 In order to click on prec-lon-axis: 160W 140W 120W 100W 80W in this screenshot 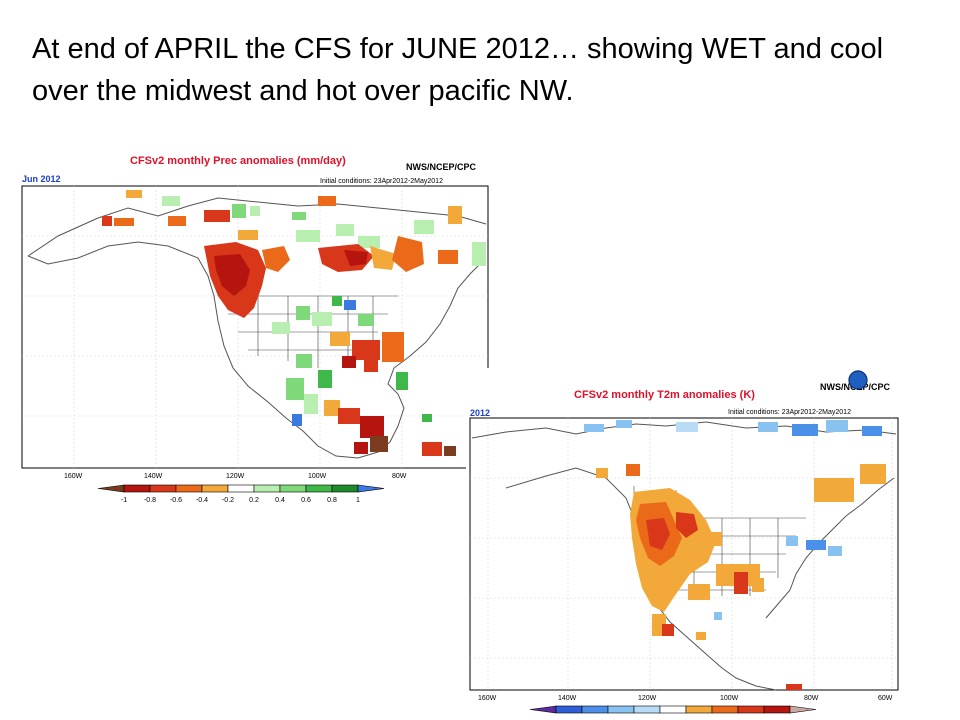, I will do `click(235, 476)`.